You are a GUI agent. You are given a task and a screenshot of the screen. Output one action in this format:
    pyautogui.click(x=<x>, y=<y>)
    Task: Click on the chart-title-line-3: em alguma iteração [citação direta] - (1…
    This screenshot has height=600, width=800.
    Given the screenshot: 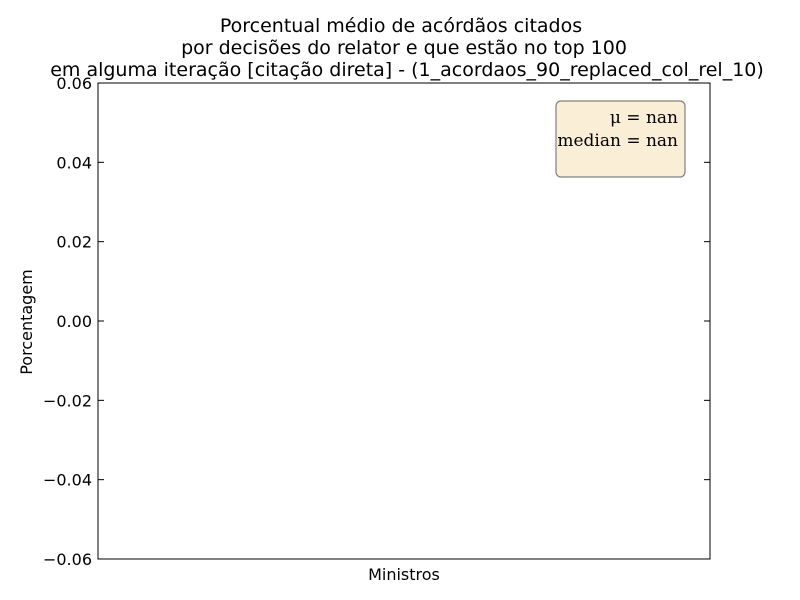 What is the action you would take?
    pyautogui.click(x=407, y=70)
    